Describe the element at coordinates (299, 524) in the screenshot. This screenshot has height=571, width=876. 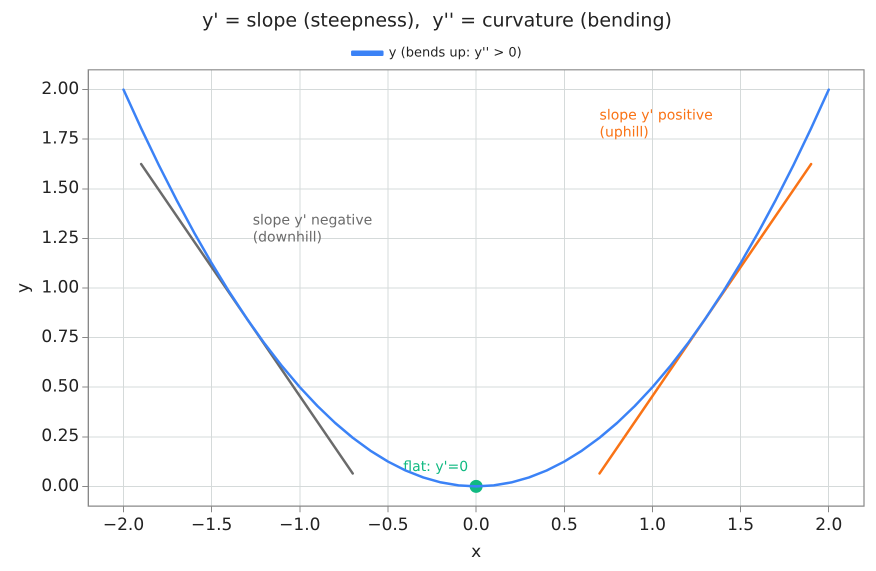
I see `x-tick-label: −1.0` at that location.